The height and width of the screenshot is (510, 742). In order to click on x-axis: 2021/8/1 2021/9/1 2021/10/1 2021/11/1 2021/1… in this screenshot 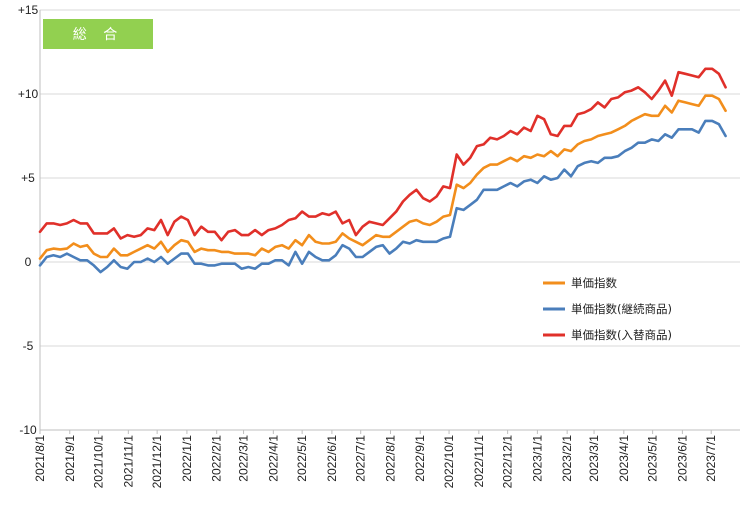, I will do `click(386, 459)`.